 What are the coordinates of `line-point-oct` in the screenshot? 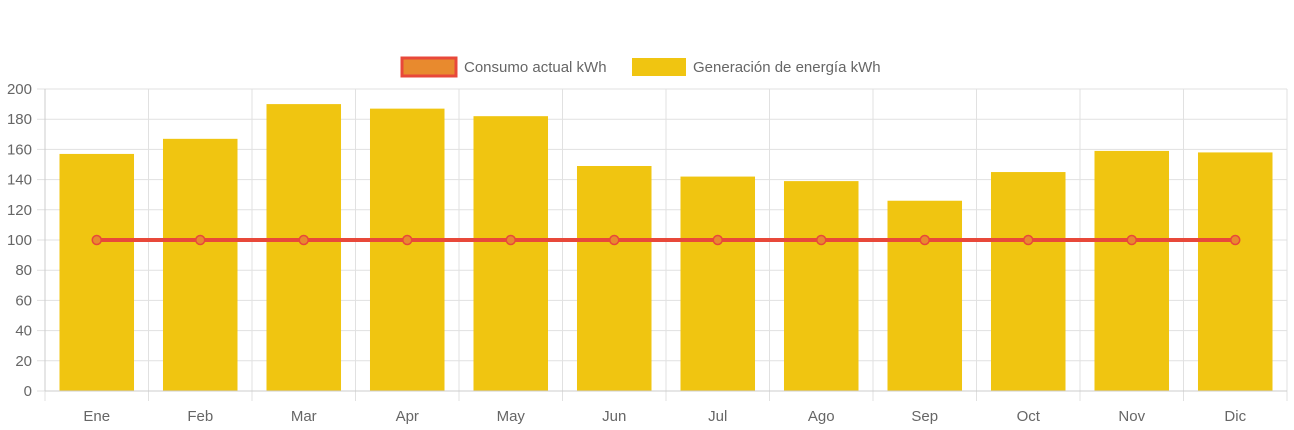 It's located at (1028, 240).